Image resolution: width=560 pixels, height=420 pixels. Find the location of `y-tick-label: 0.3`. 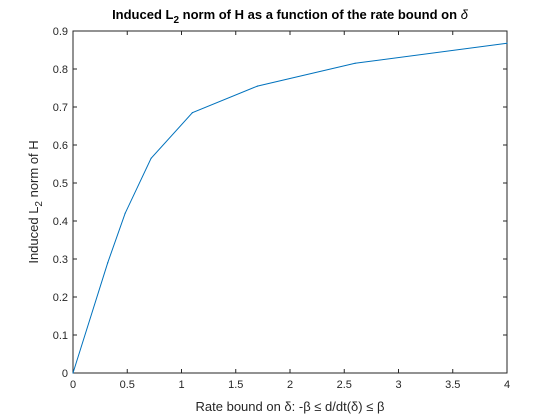

y-tick-label: 0.3 is located at coordinates (60, 260).